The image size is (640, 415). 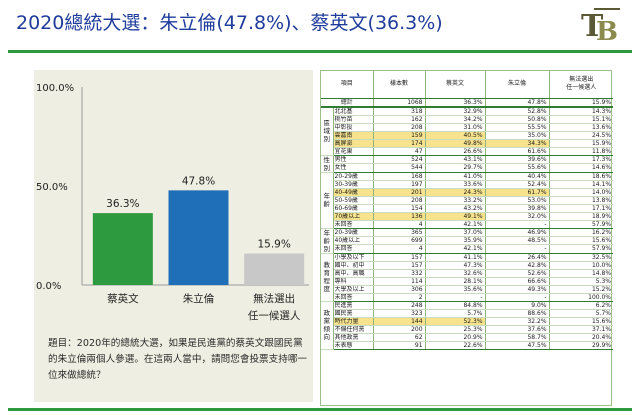 I want to click on bottom-divider, so click(x=320, y=409).